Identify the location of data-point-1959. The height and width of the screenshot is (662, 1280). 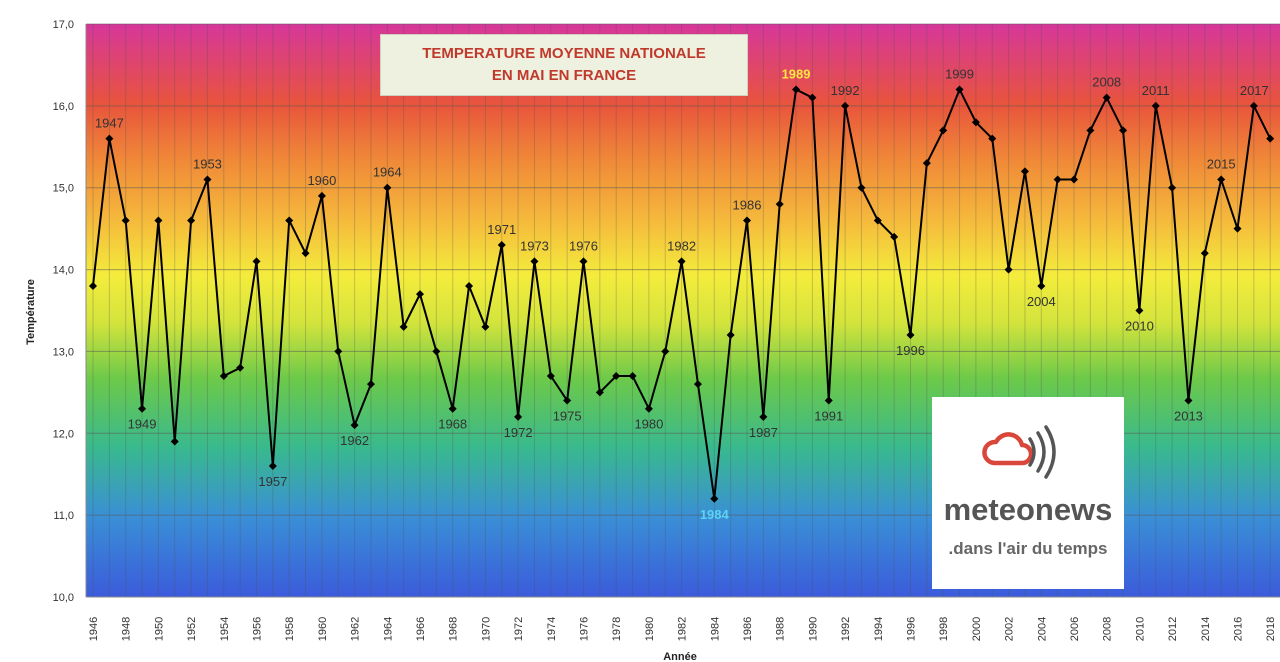
(305, 253).